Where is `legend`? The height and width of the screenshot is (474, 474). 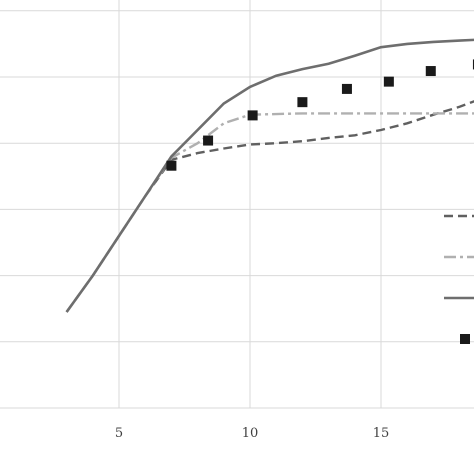 legend is located at coordinates (459, 279).